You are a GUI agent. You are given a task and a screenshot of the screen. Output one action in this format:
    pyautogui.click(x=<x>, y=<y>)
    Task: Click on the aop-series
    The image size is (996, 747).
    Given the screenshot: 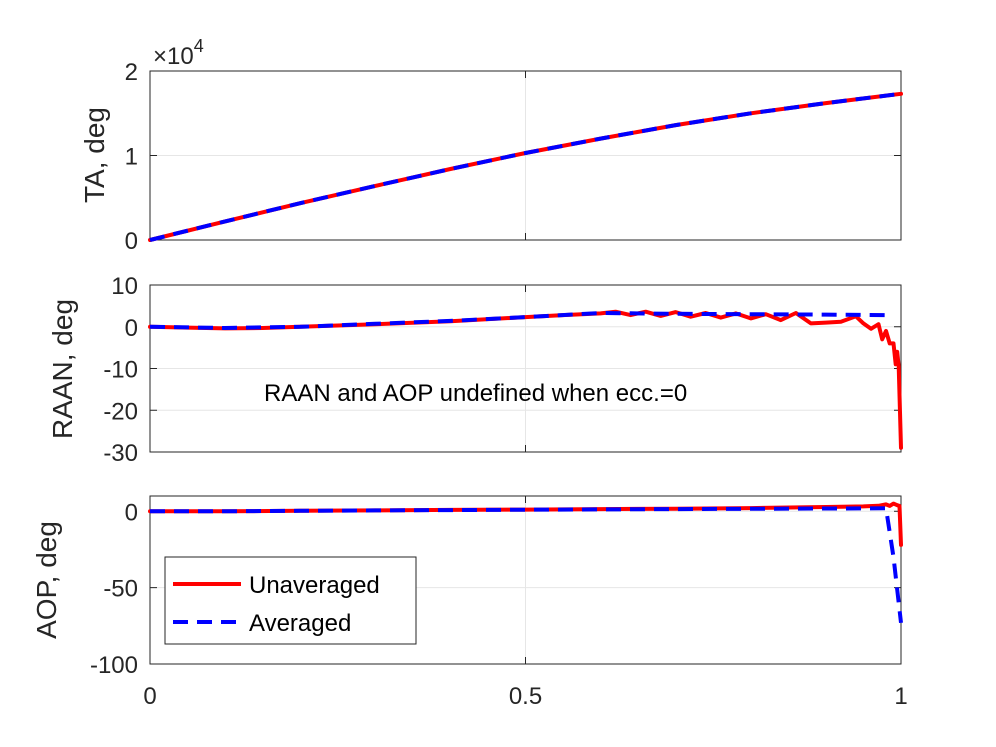 What is the action you would take?
    pyautogui.click(x=525, y=562)
    